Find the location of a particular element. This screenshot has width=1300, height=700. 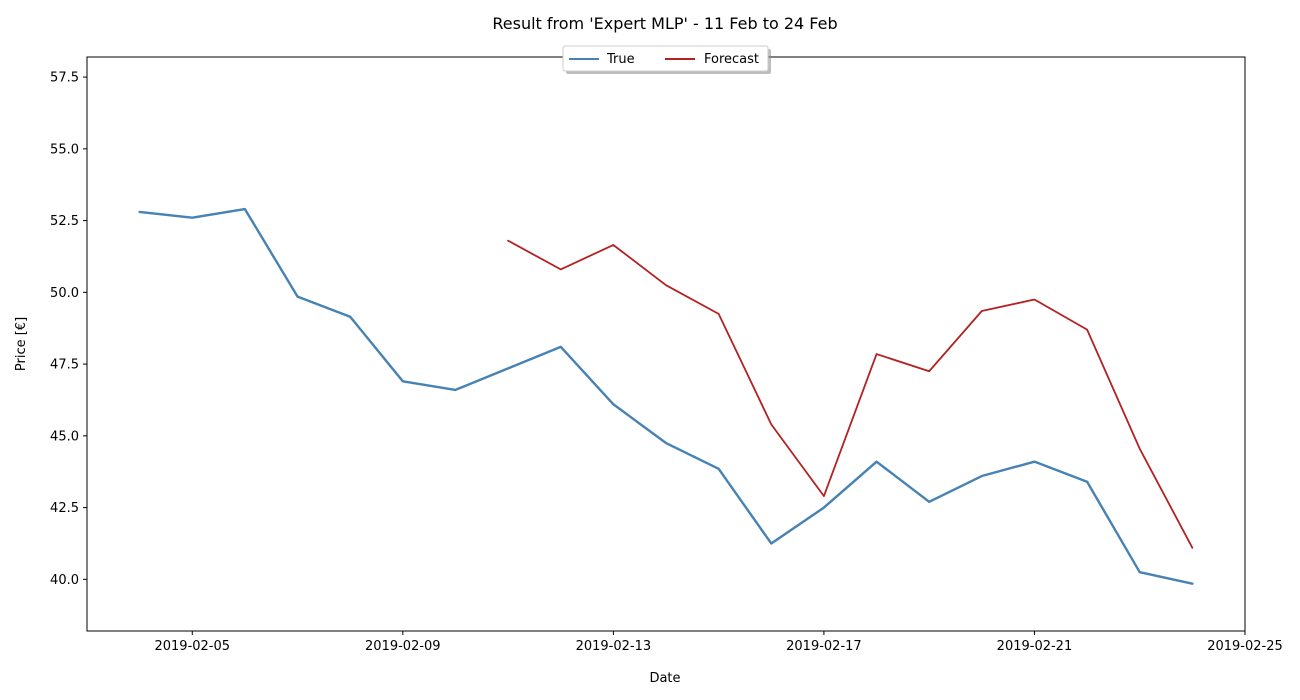

legend-label-forecast: Forecast is located at coordinates (731, 59).